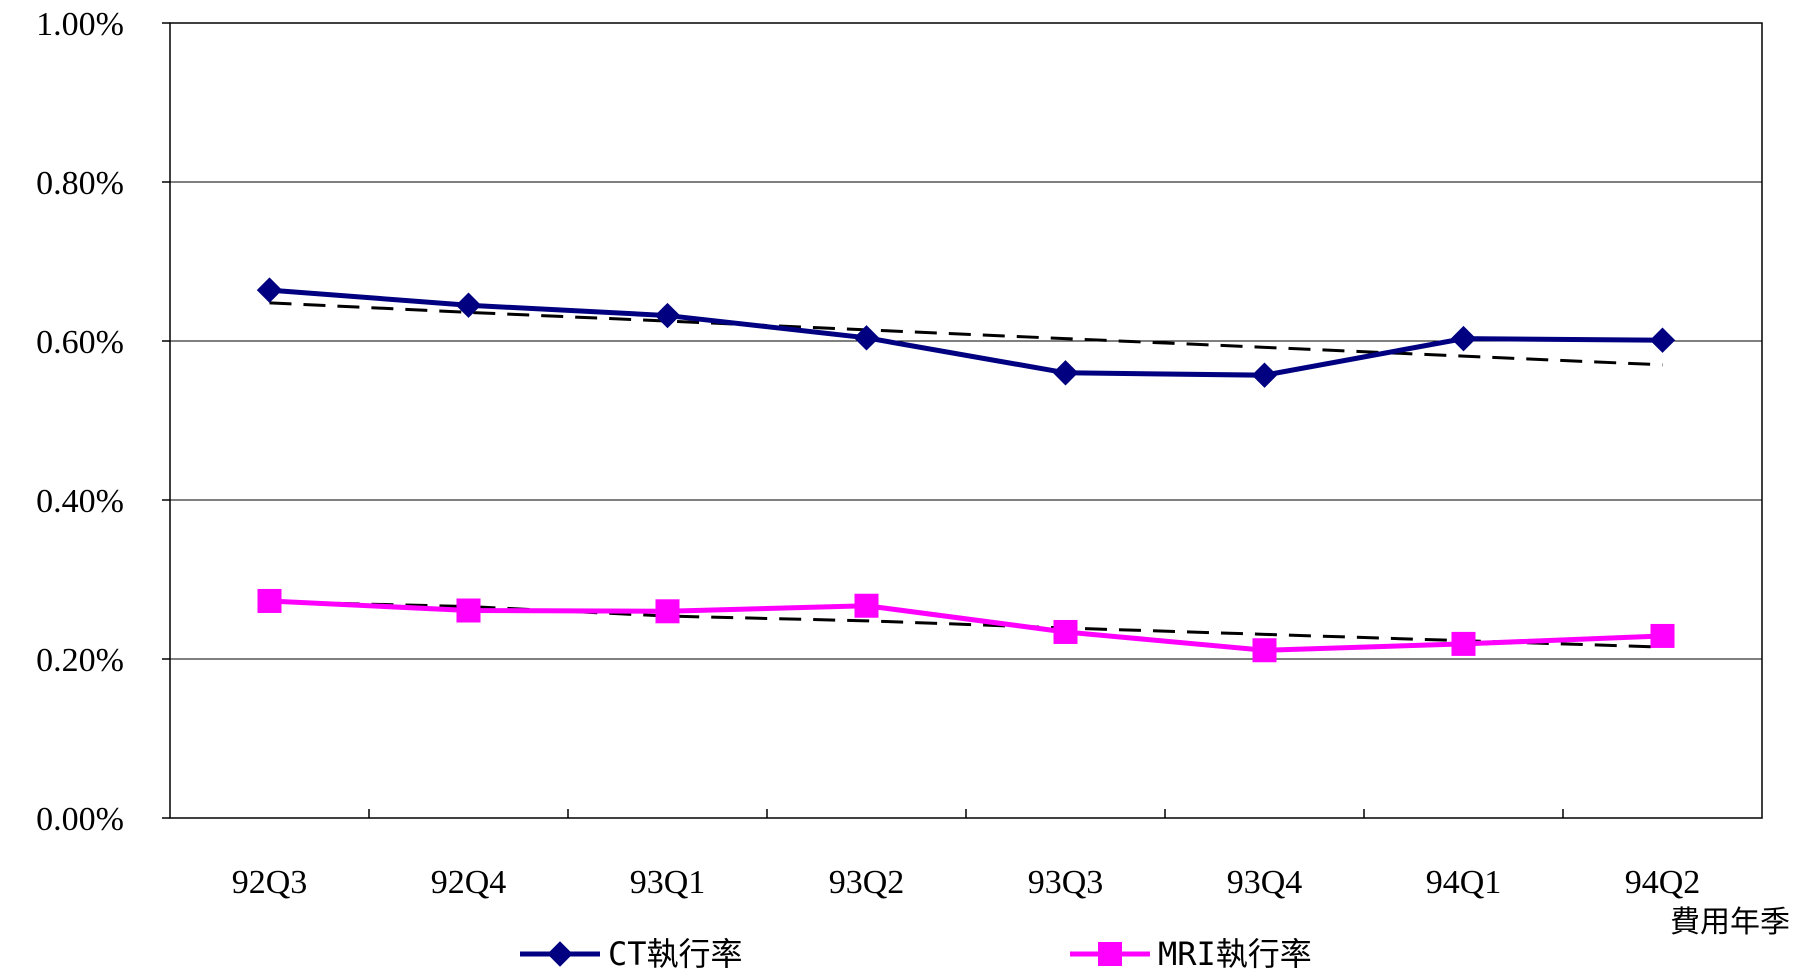  Describe the element at coordinates (1235, 954) in the screenshot. I see `legend-label: MRI執行率` at that location.